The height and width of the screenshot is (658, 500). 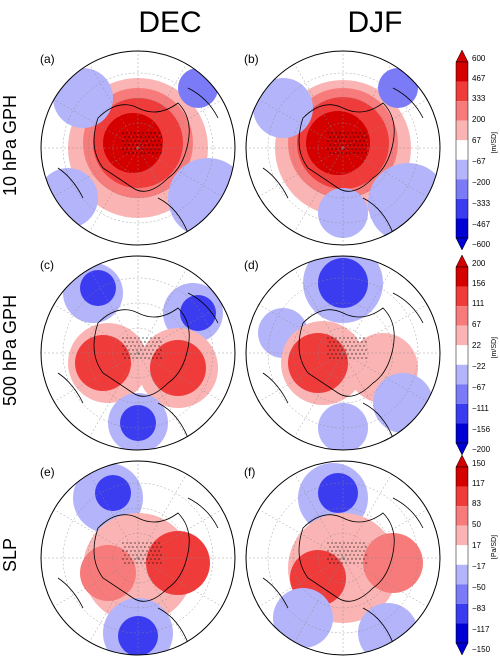 I want to click on cbar-tick: −117, so click(x=481, y=629).